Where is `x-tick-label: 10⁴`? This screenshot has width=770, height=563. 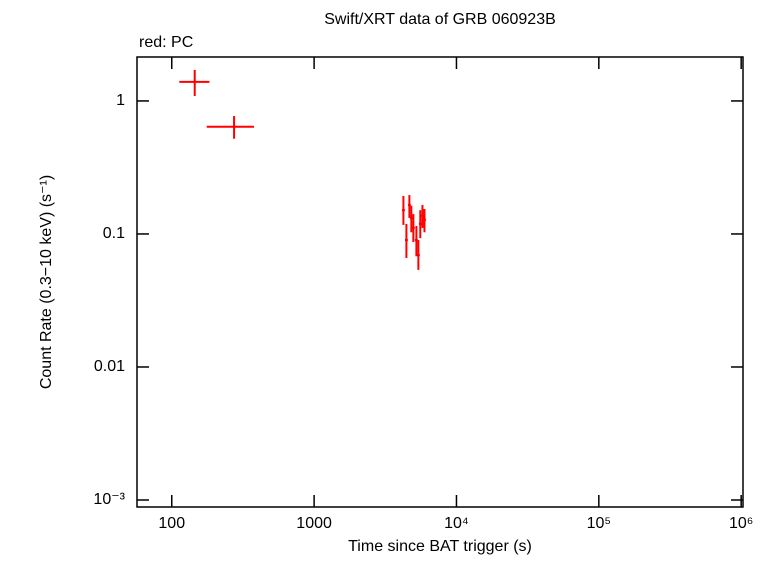 x-tick-label: 10⁴ is located at coordinates (456, 523).